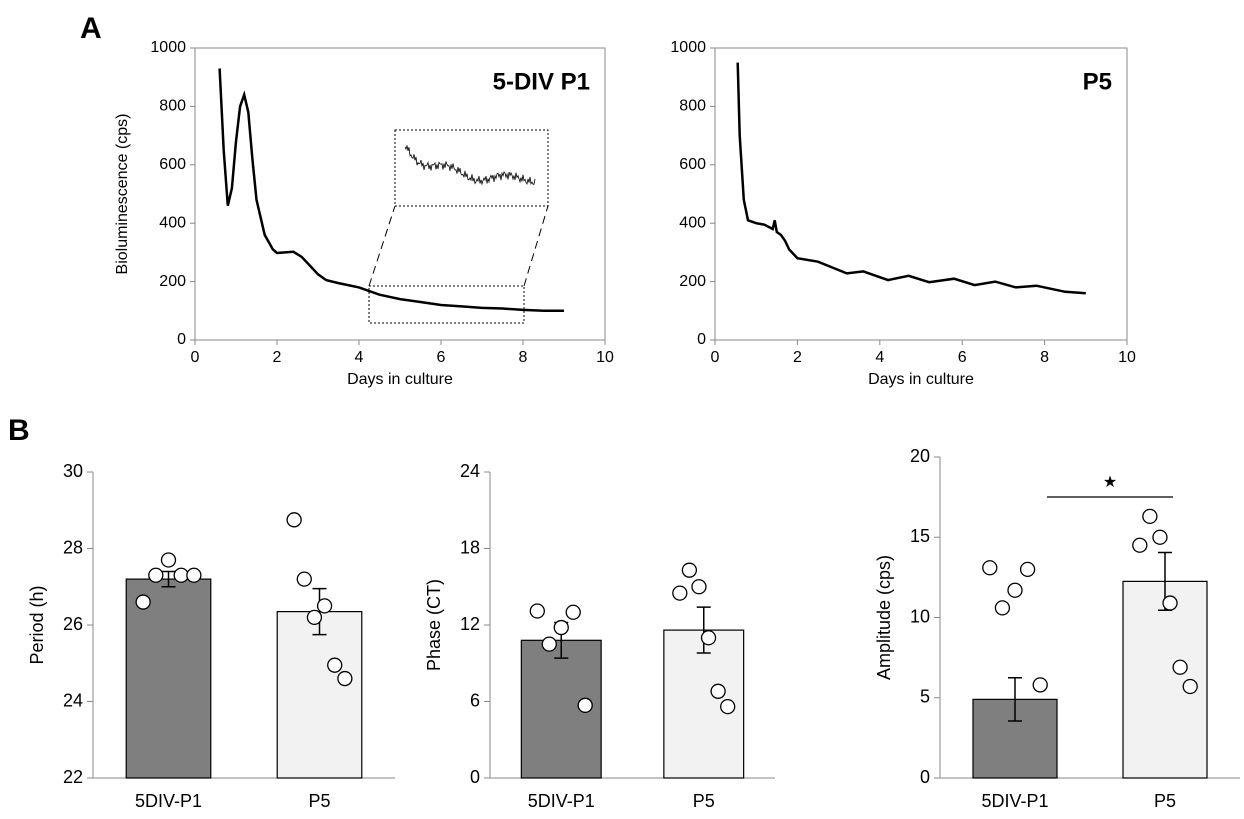 This screenshot has width=1244, height=819. I want to click on y-tick-label: 15, so click(920, 536).